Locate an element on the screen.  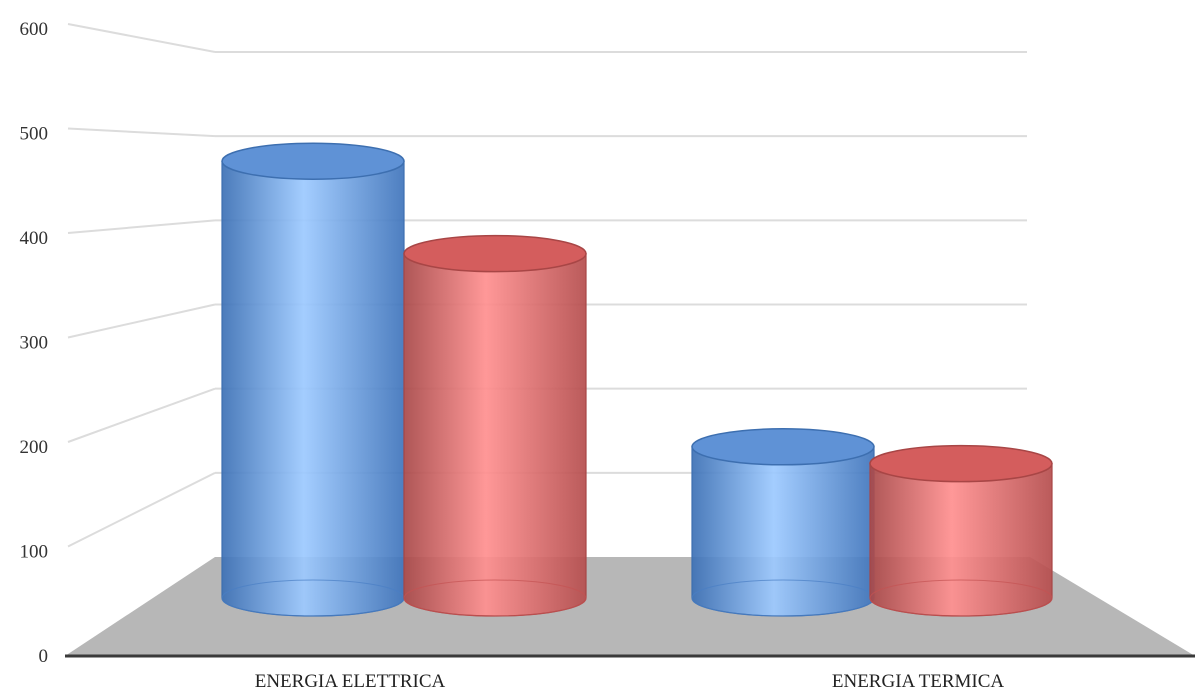
x-category-label: ENERGIA ELETTRICA is located at coordinates (350, 681).